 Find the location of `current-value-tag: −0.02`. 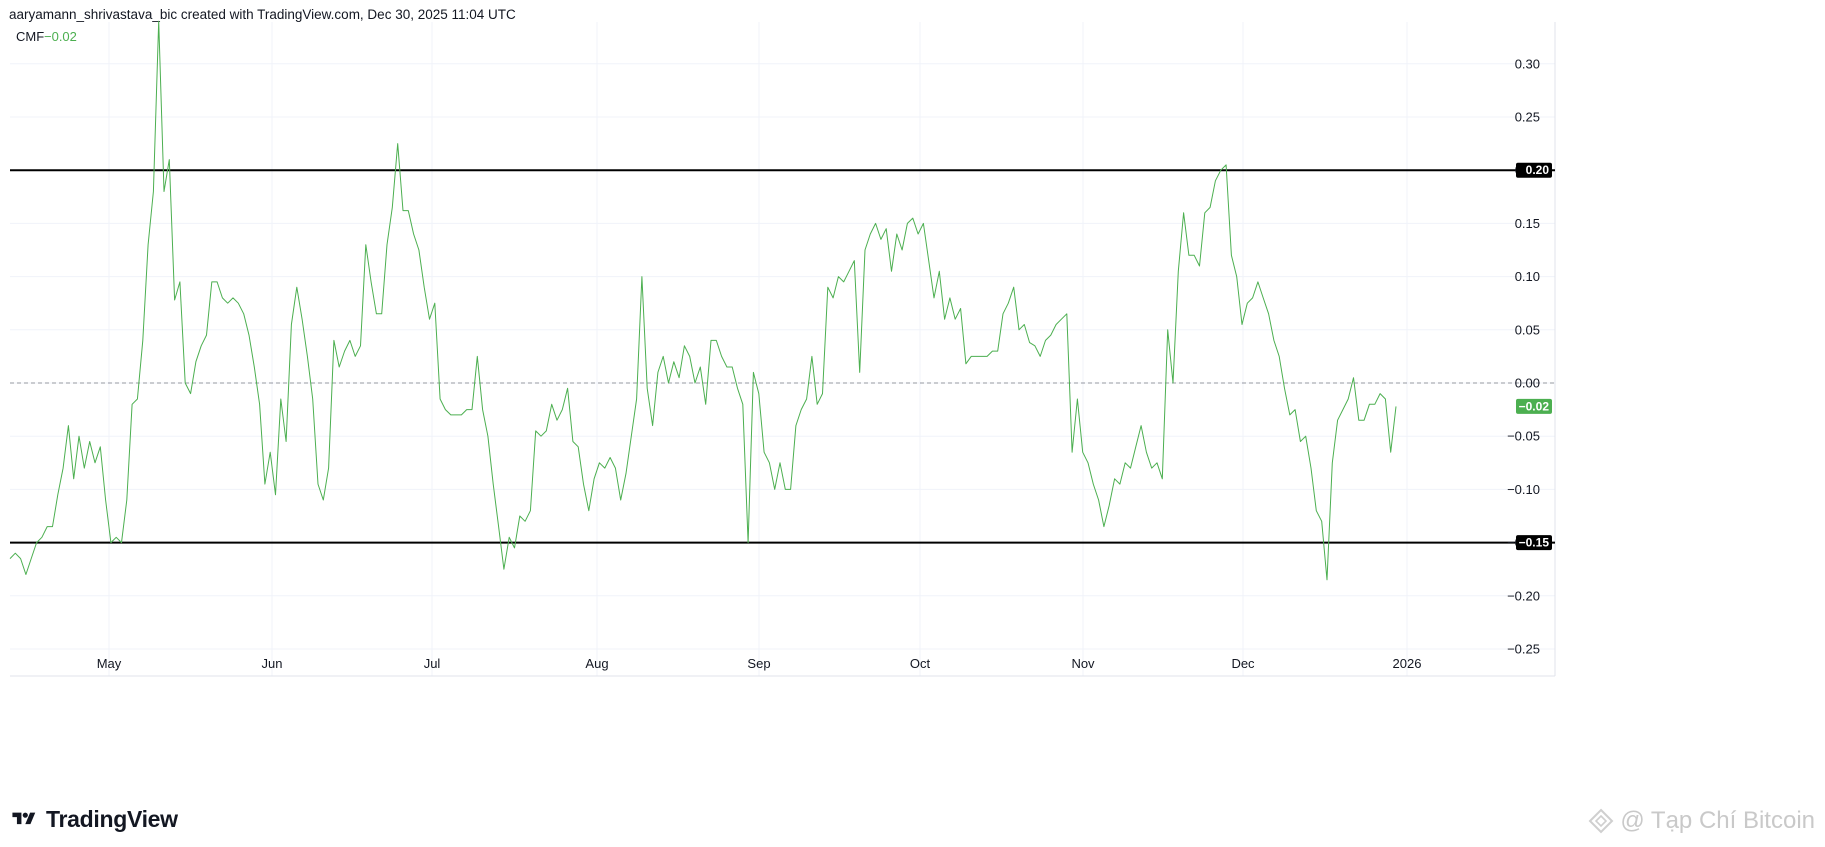

current-value-tag: −0.02 is located at coordinates (1534, 406).